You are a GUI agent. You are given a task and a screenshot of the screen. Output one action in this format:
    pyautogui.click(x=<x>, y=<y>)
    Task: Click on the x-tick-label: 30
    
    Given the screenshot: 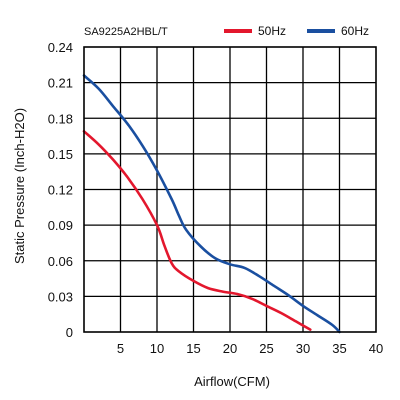 What is the action you would take?
    pyautogui.click(x=303, y=348)
    